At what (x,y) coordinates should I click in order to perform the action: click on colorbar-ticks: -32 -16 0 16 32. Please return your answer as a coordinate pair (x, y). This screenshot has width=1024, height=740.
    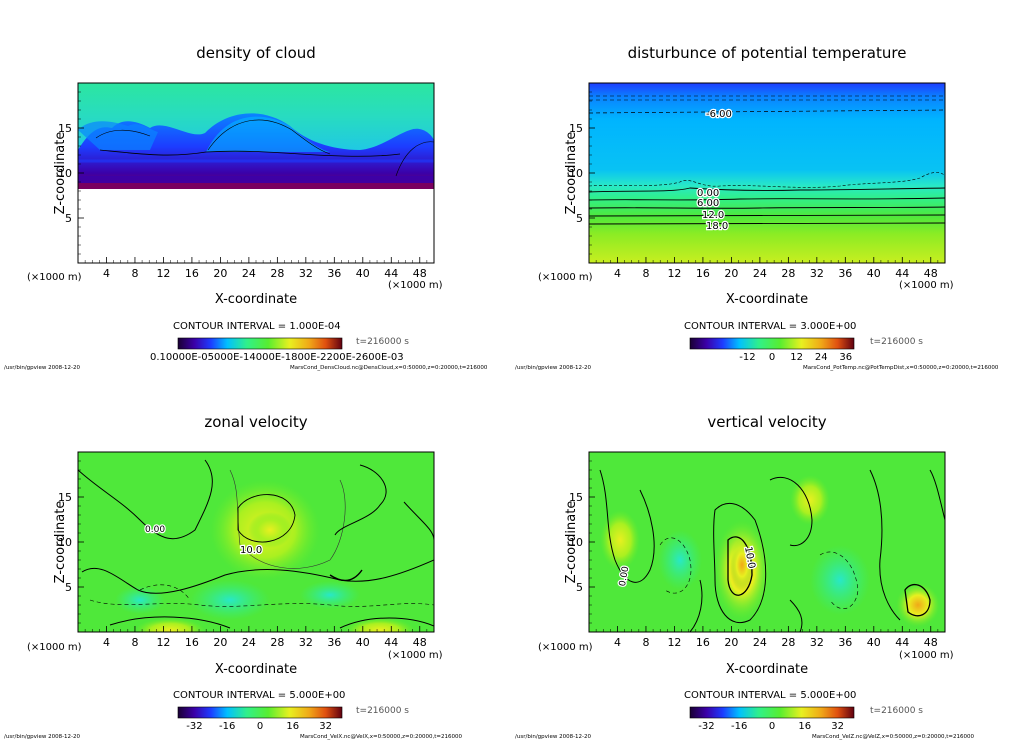
    Looking at the image, I should click on (259, 726).